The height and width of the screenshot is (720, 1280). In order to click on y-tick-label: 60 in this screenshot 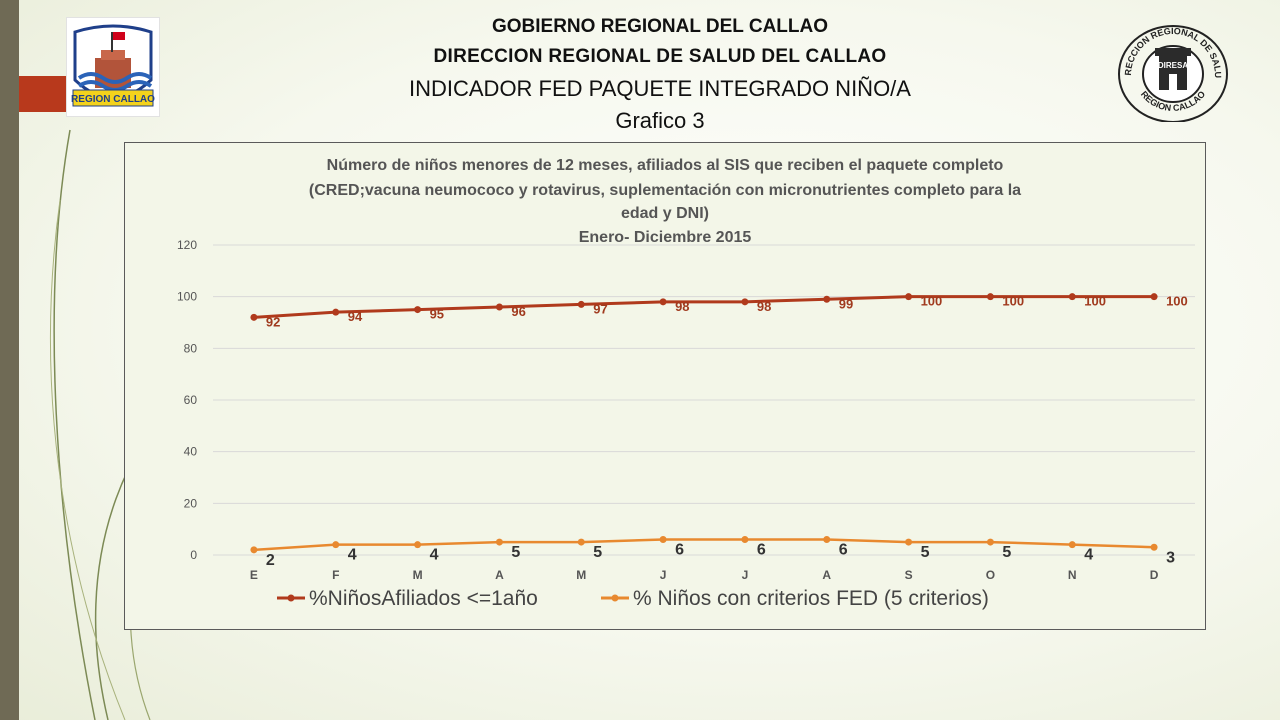, I will do `click(191, 400)`.